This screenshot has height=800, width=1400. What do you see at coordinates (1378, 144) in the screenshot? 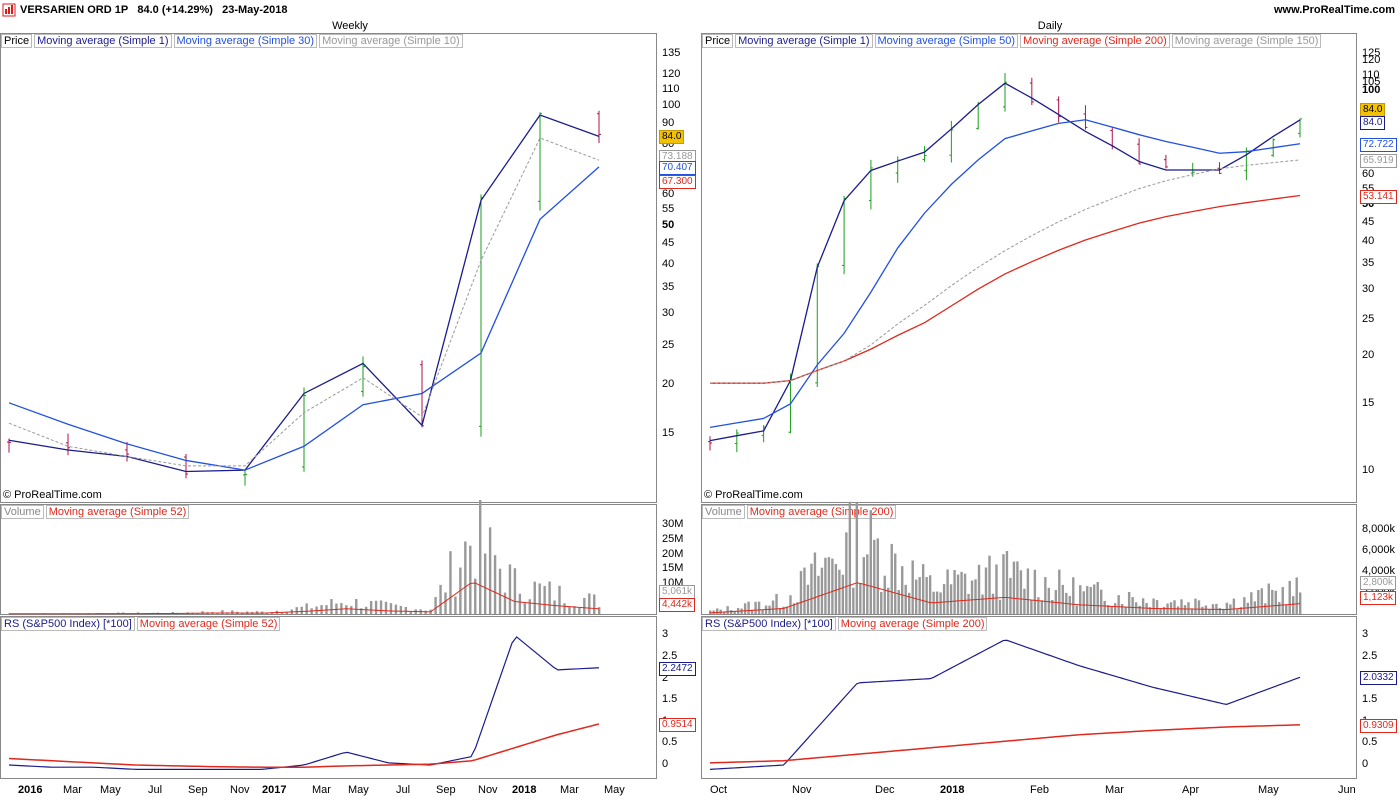
I see `value-tag-blue: 72.722` at bounding box center [1378, 144].